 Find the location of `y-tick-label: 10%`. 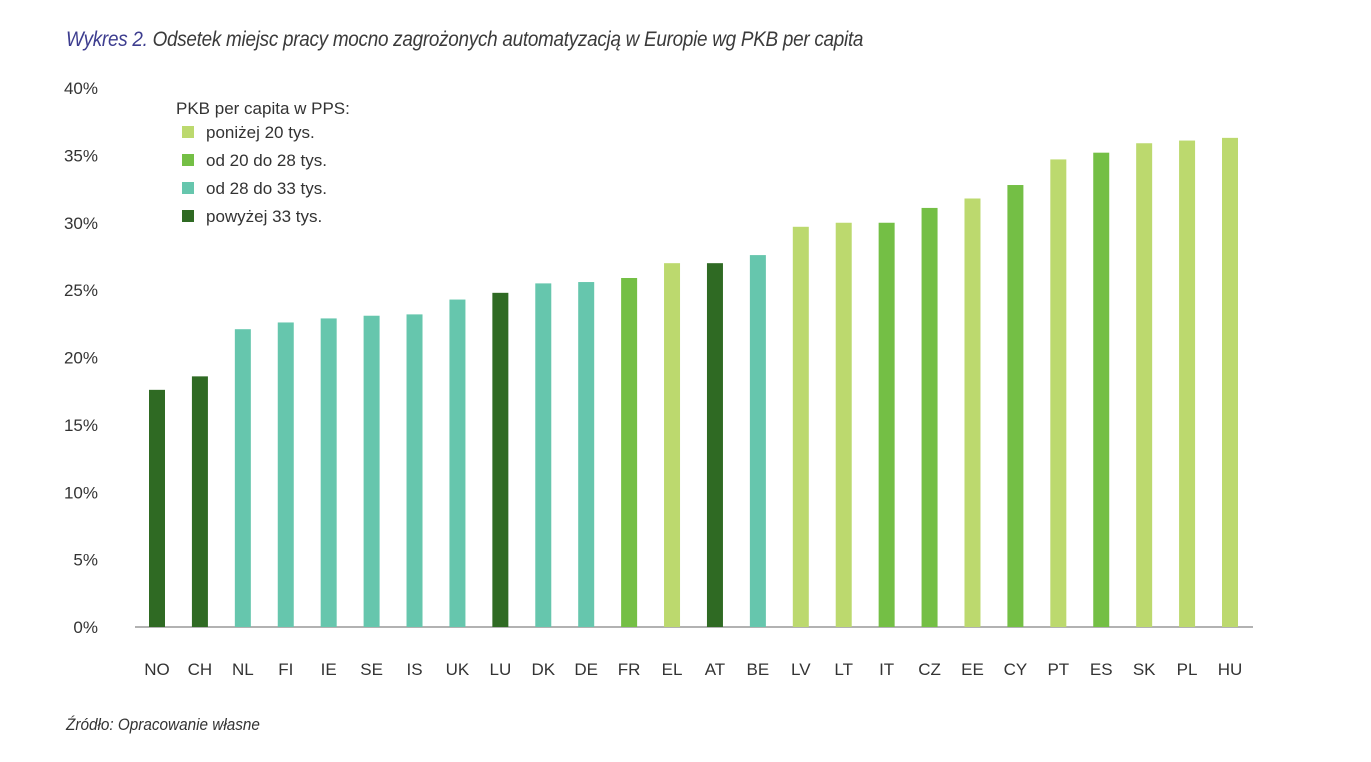

y-tick-label: 10% is located at coordinates (81, 492).